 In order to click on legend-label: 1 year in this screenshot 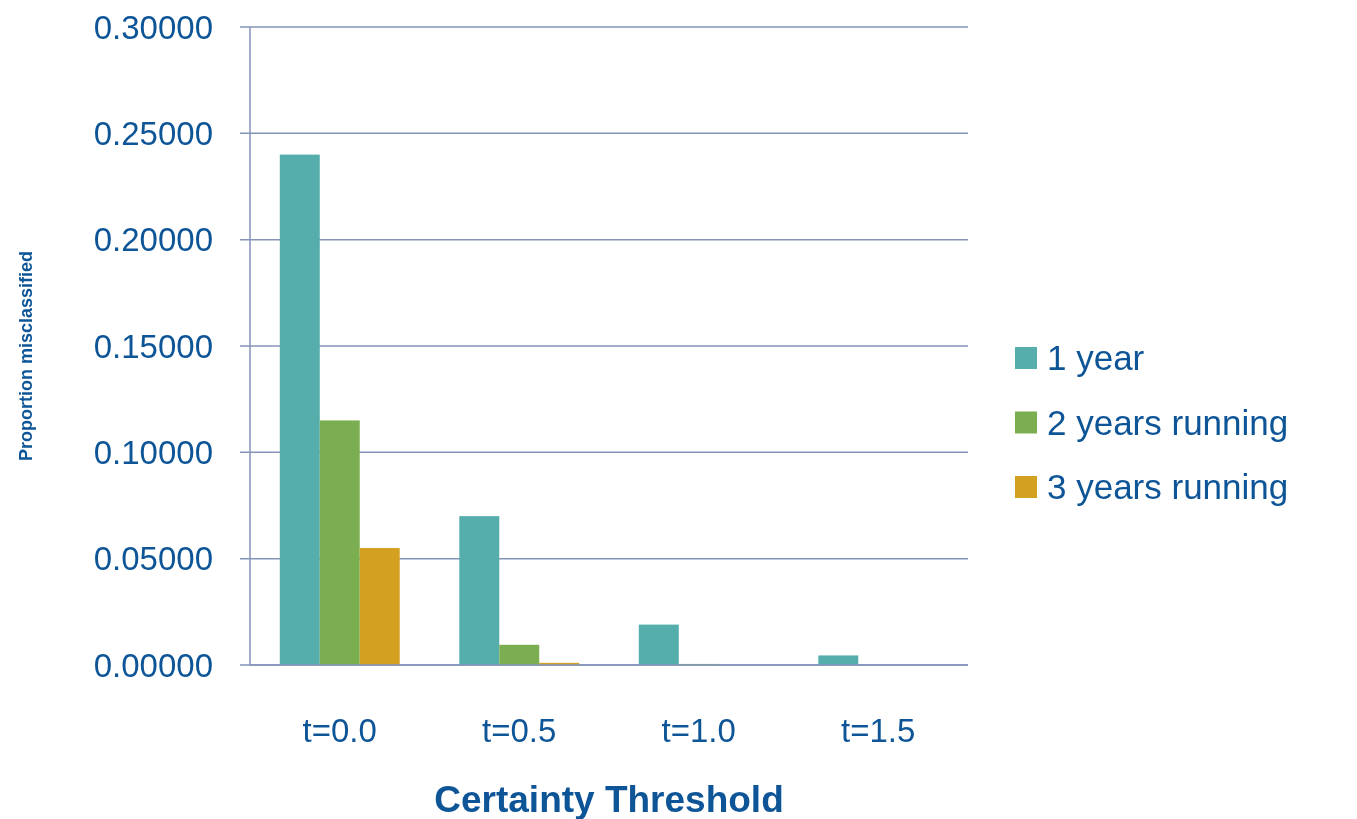, I will do `click(1096, 357)`.